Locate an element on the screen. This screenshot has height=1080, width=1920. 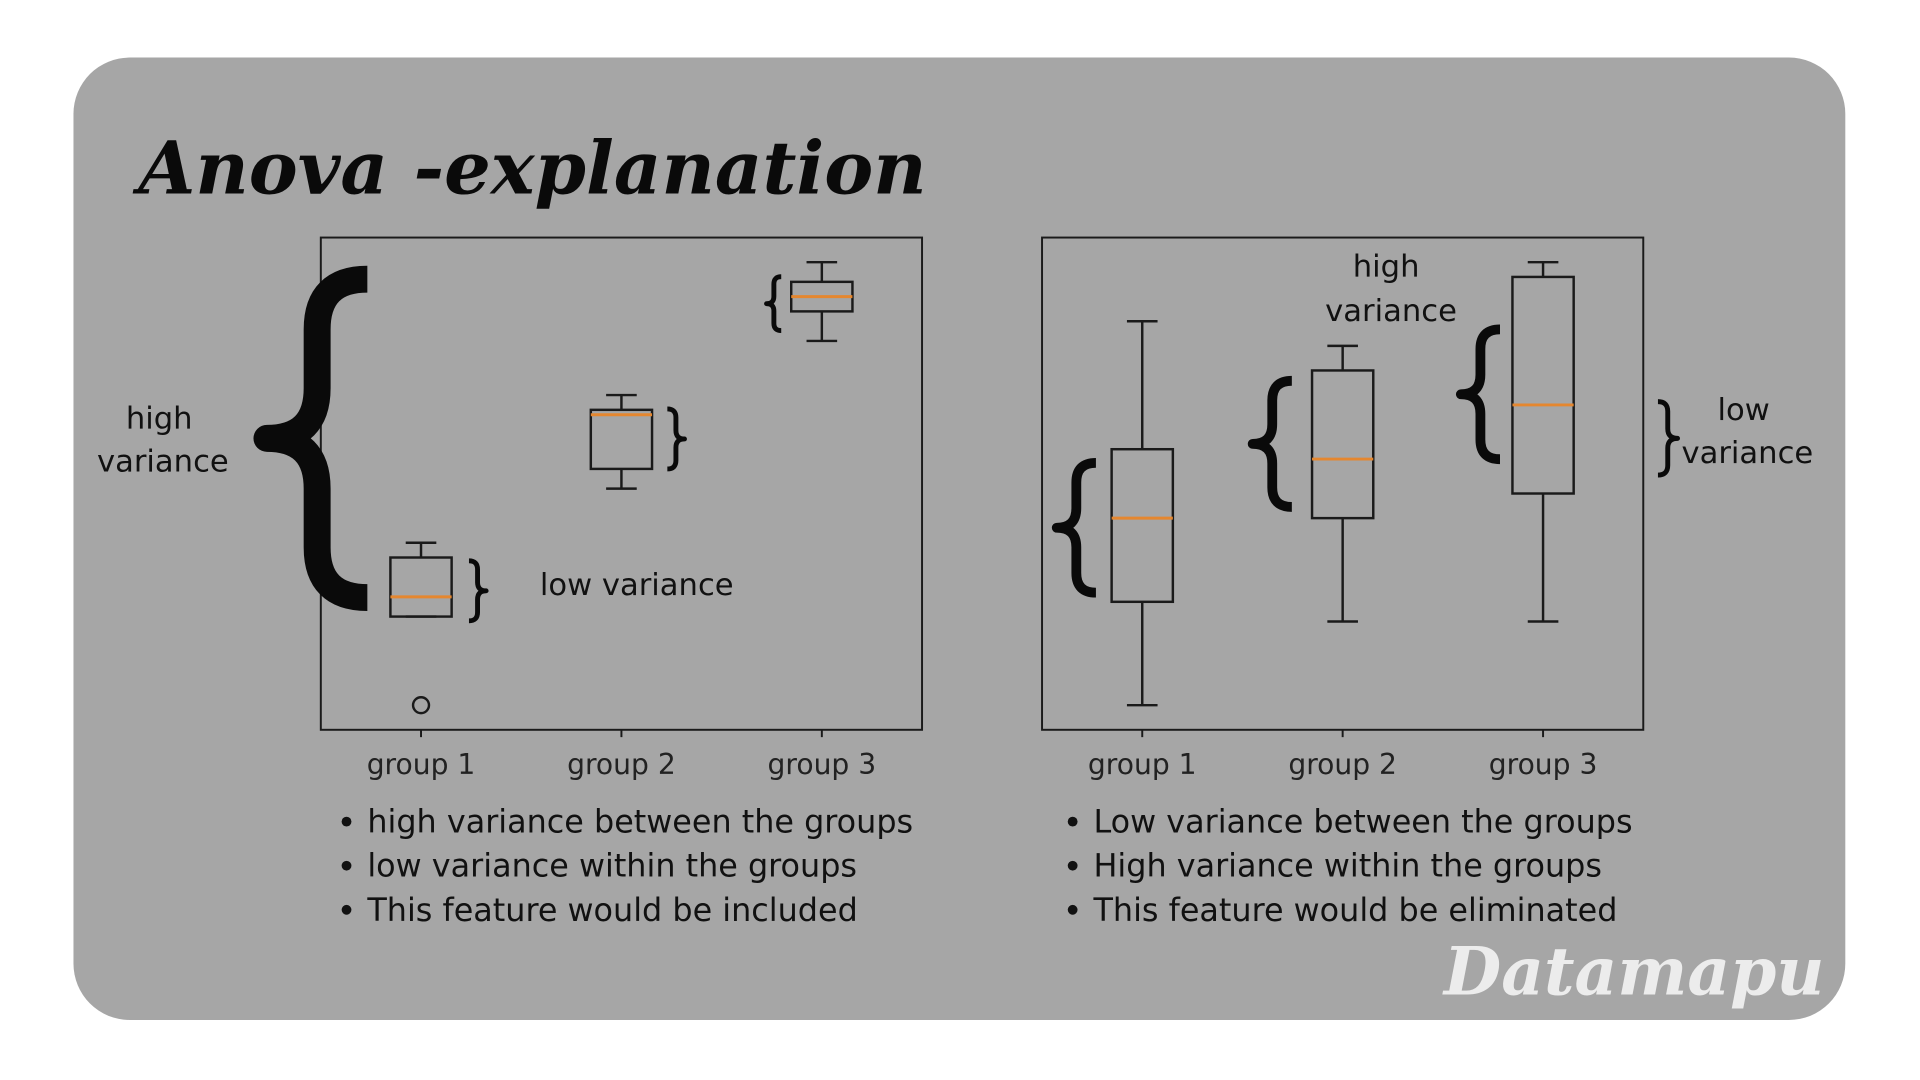
annotation: low variance is located at coordinates (637, 585).